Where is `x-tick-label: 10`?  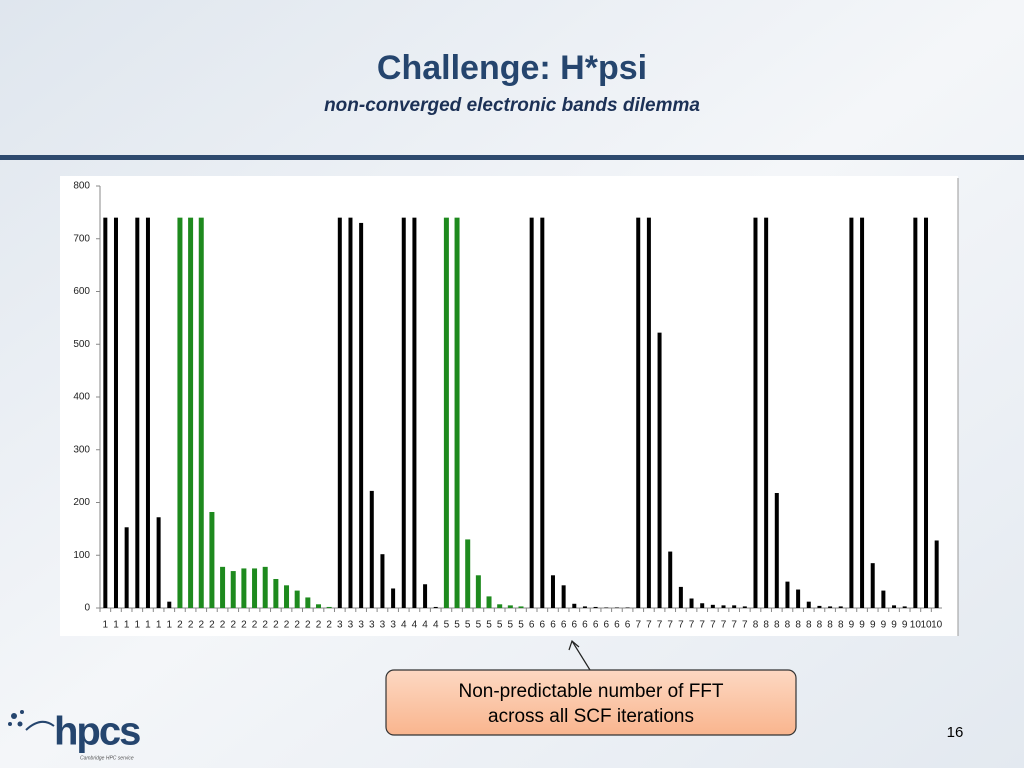
x-tick-label: 10 is located at coordinates (916, 625).